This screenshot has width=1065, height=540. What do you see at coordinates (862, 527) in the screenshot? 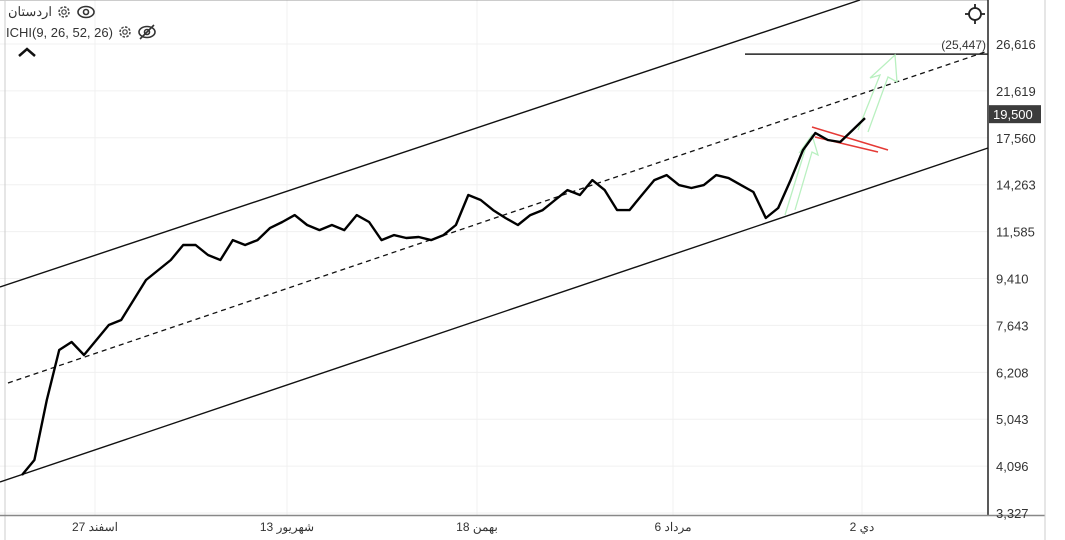
I see `x-tick-label: 2 دي` at bounding box center [862, 527].